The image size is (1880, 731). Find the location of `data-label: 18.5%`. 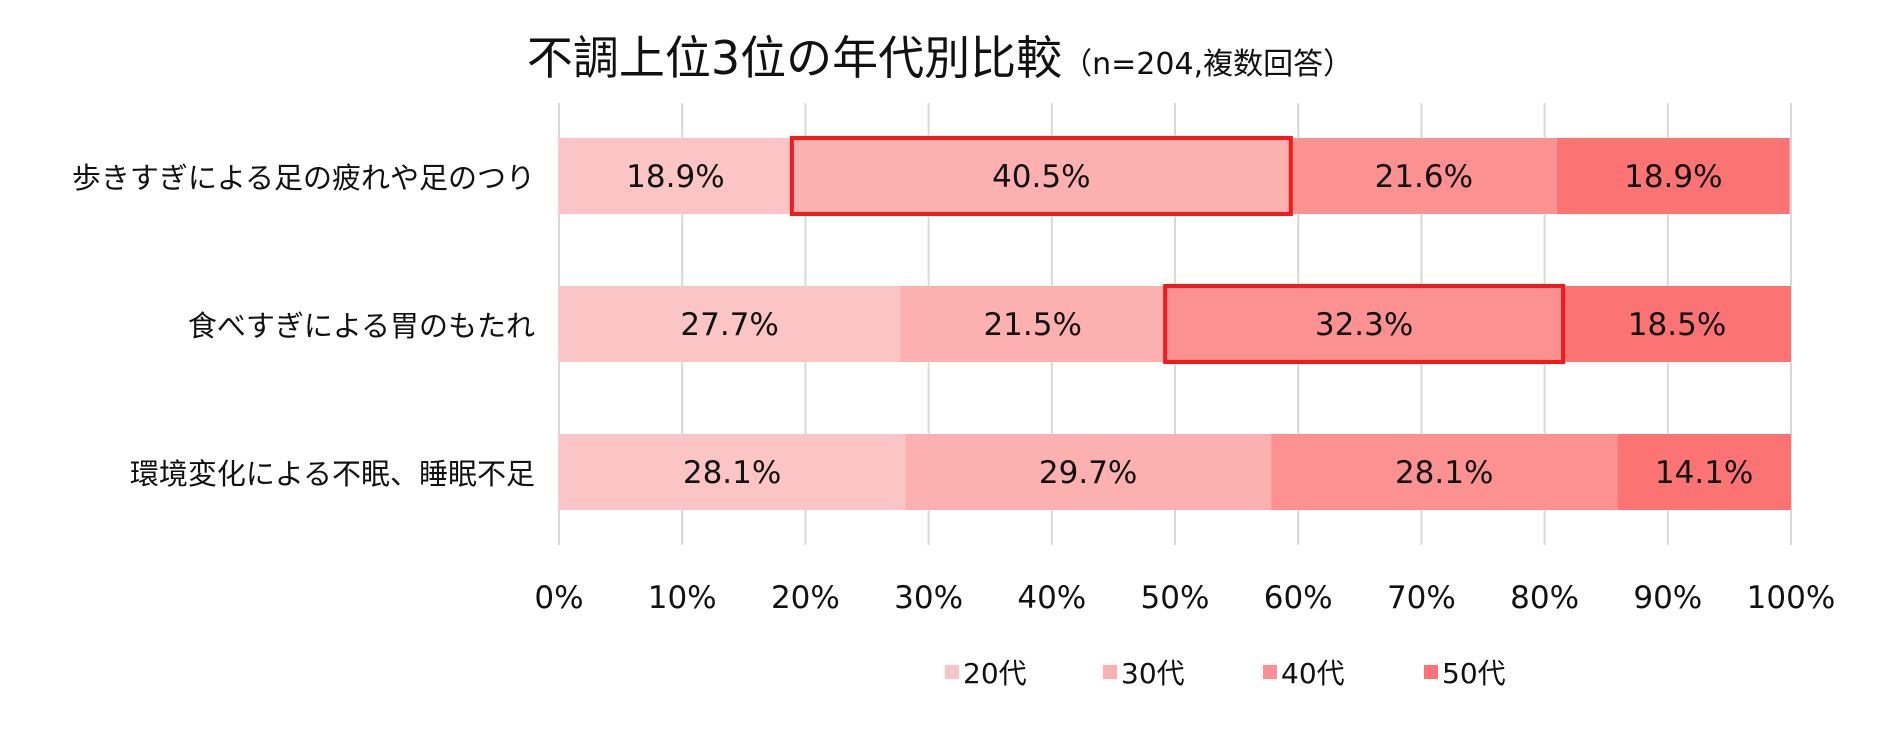

data-label: 18.5% is located at coordinates (1677, 325).